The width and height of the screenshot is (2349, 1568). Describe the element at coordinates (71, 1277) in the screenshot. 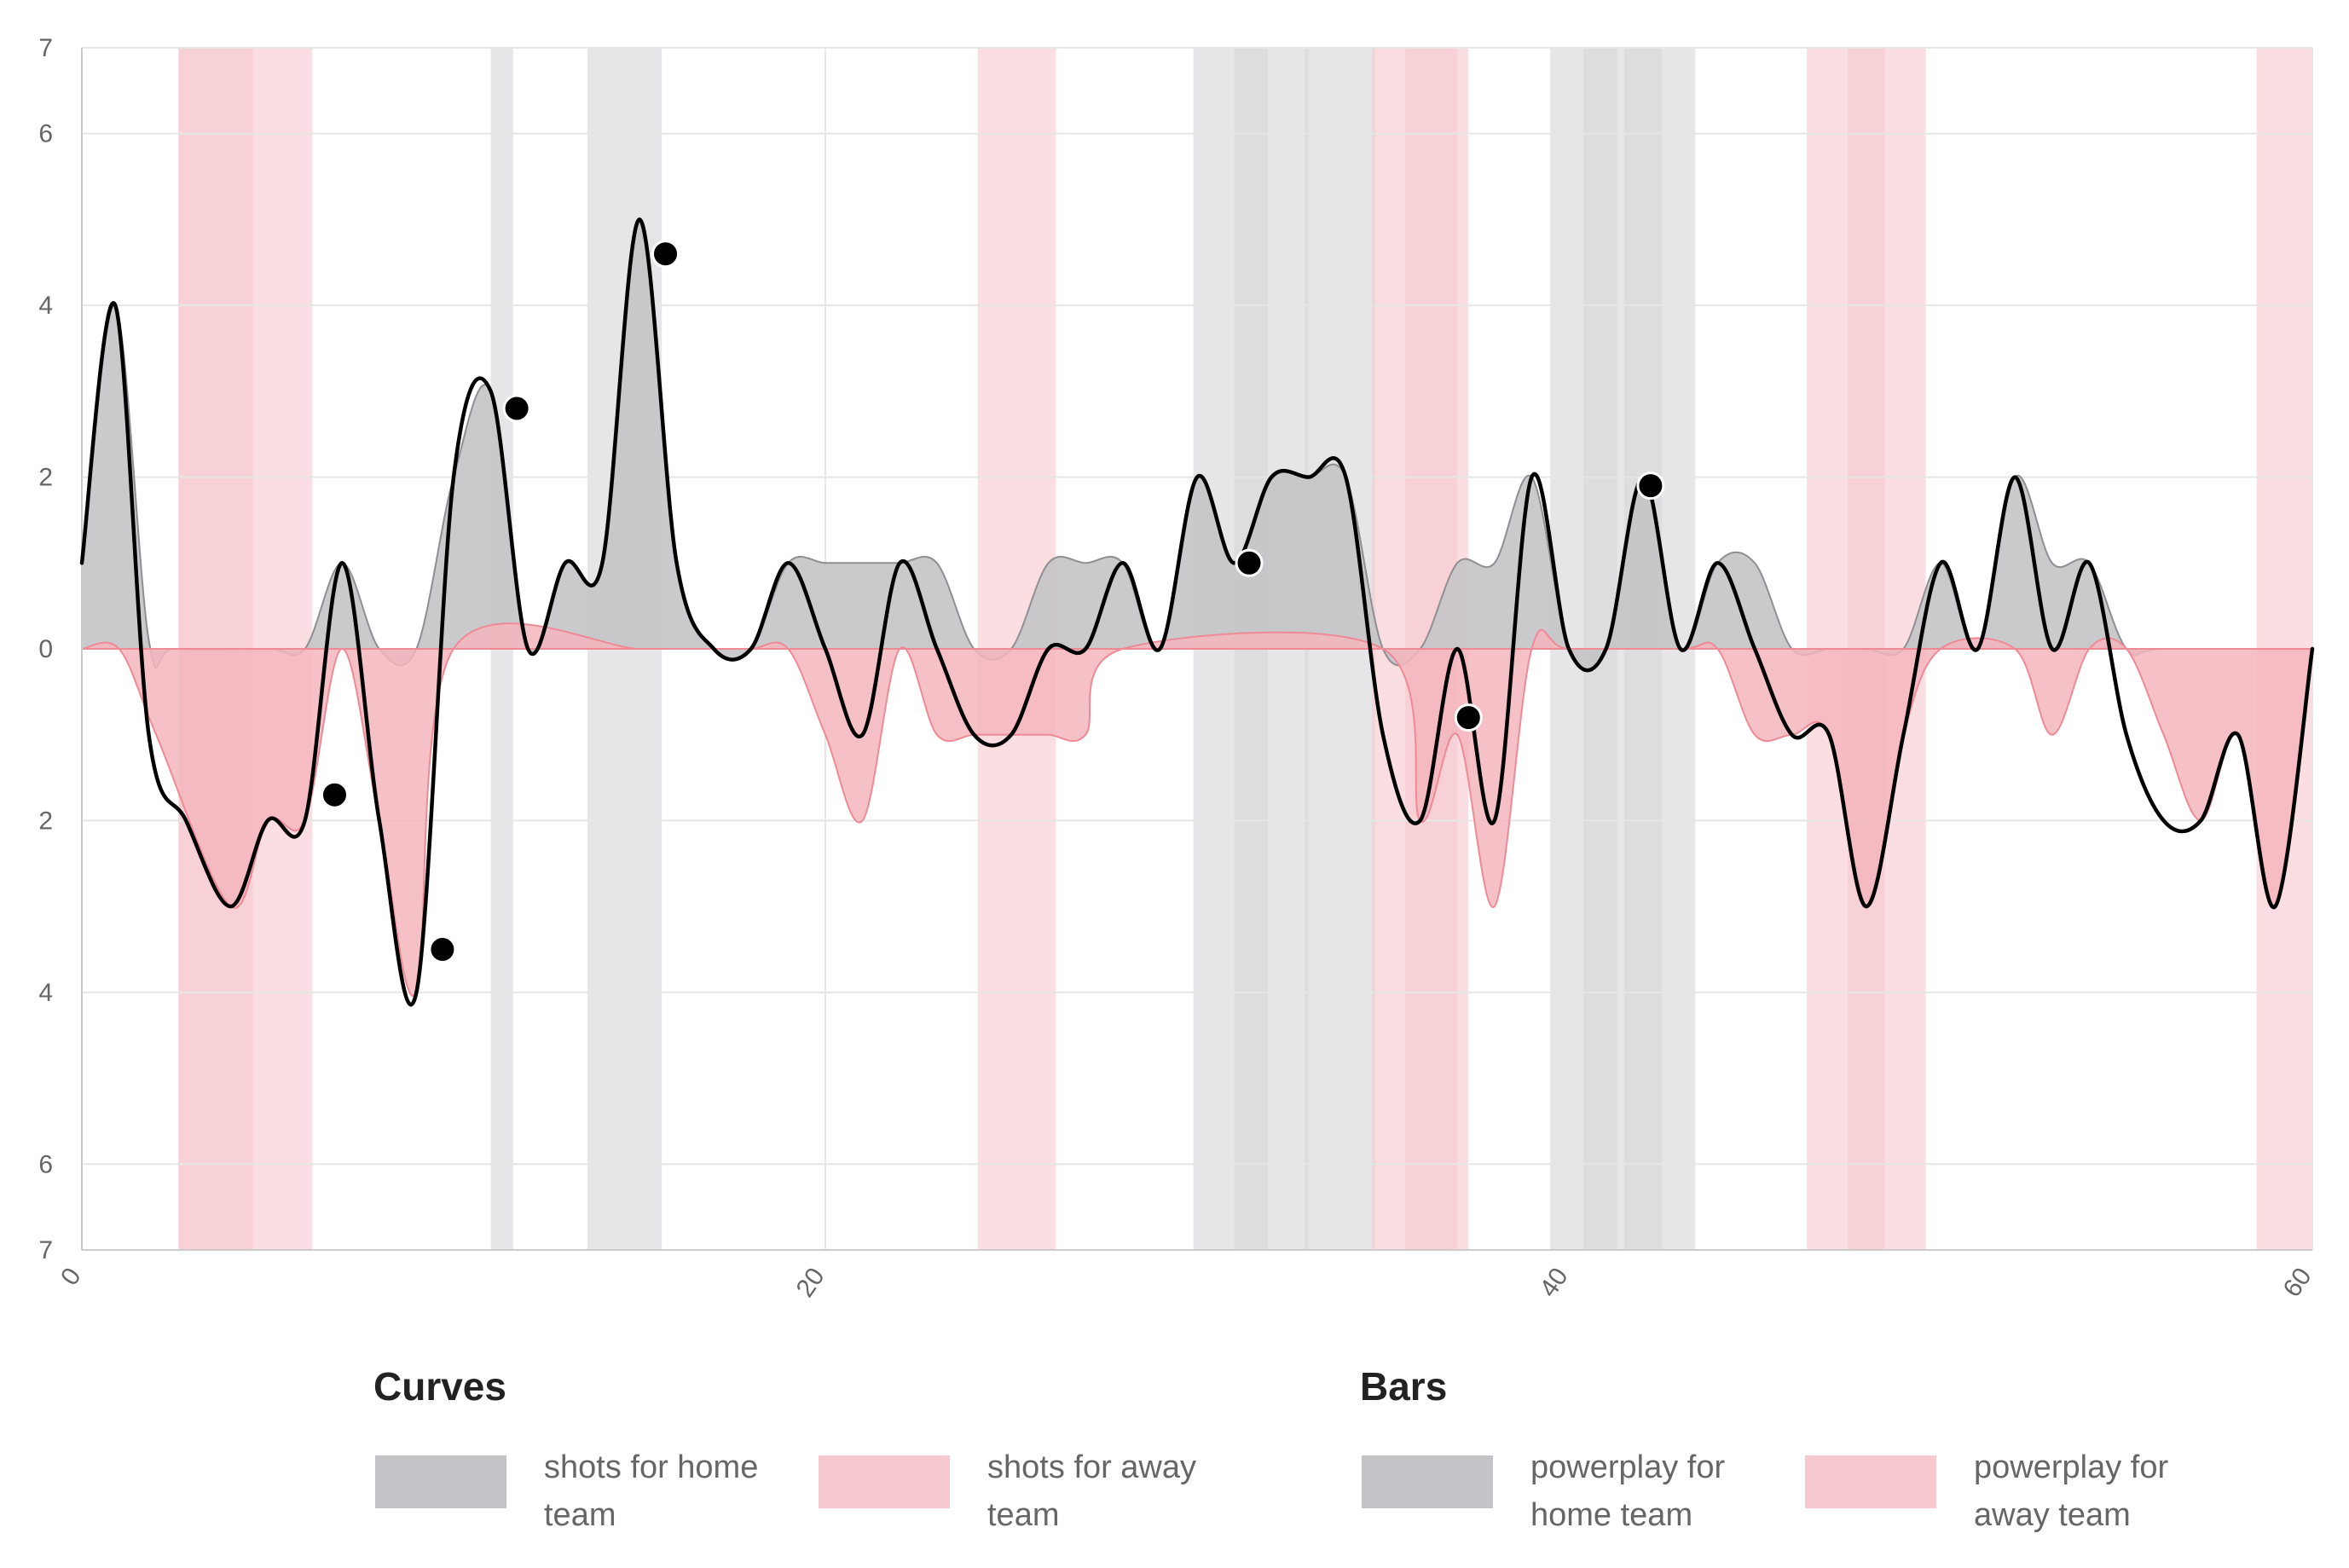

I see `x-tick-label-0: 0` at that location.